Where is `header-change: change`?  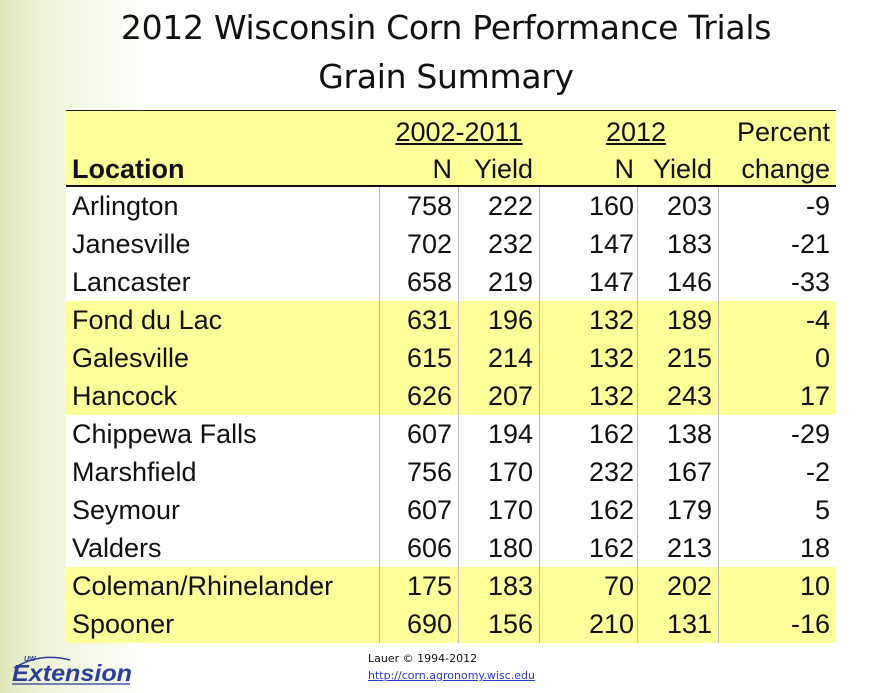
header-change: change is located at coordinates (785, 169).